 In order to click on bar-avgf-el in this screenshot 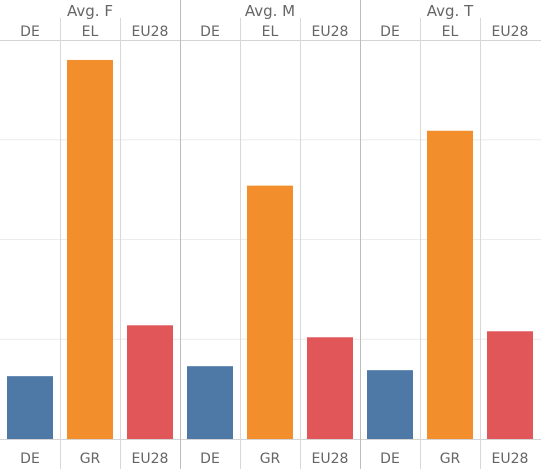, I will do `click(90, 249)`.